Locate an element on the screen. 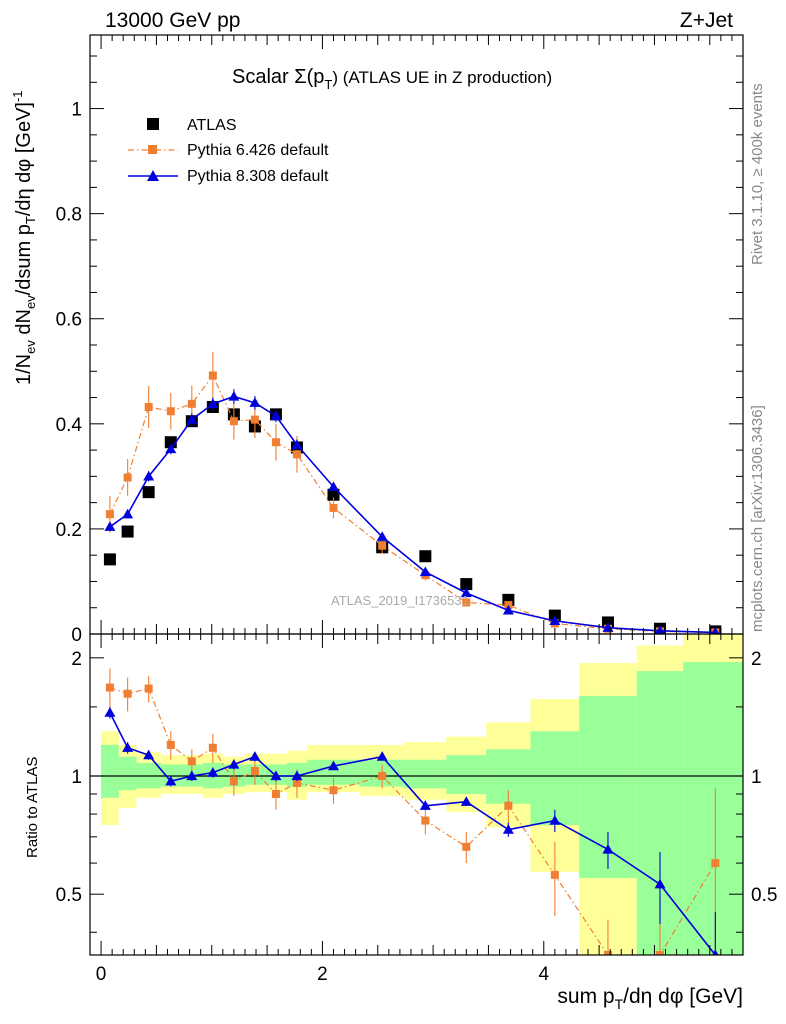  analysis-watermark: ATLAS_2019_I1736531 is located at coordinates (400, 600).